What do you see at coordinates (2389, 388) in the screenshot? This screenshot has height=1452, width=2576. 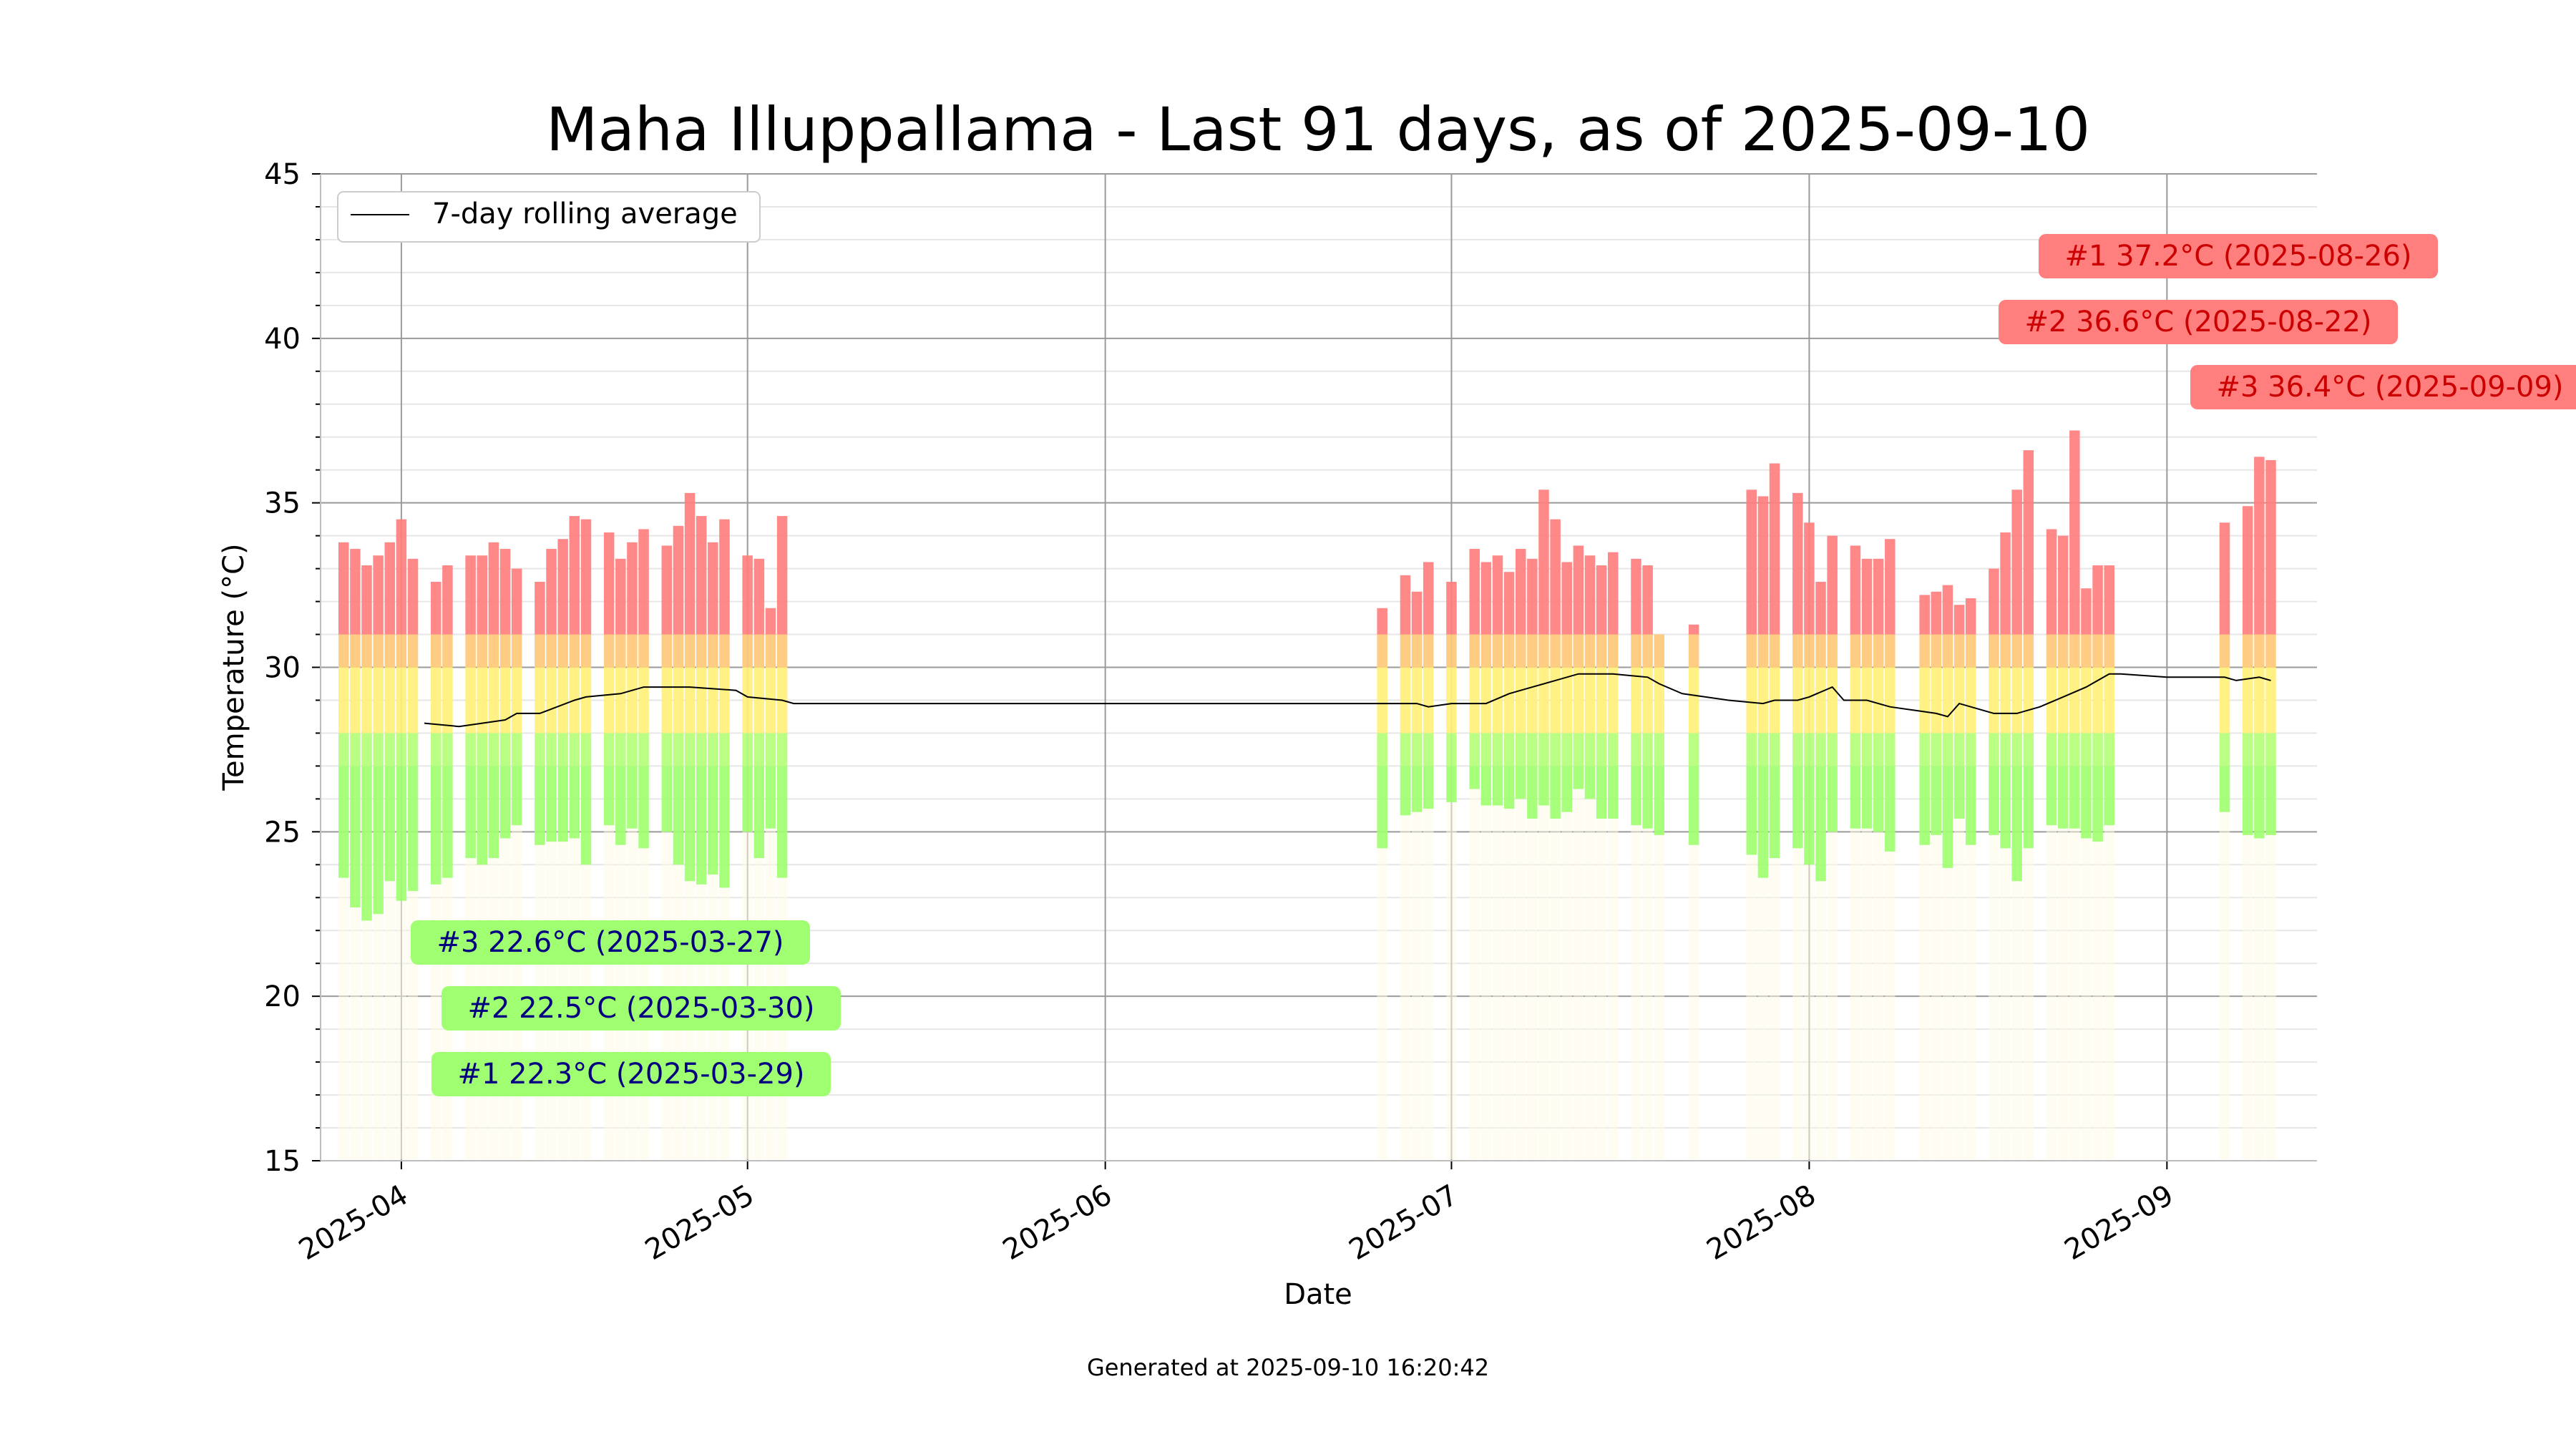 I see `annotation-label: #3 36.4°C (2025-09-09)` at bounding box center [2389, 388].